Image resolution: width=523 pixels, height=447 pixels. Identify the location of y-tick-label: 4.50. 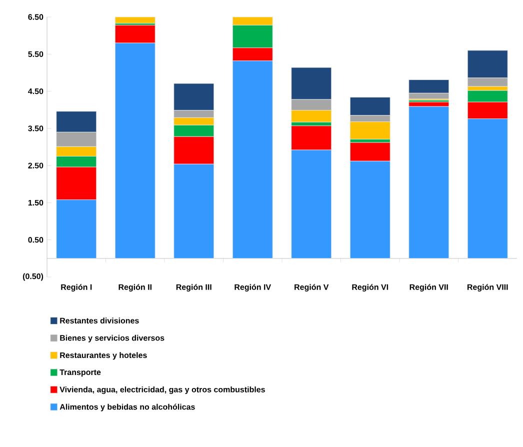
(36, 91).